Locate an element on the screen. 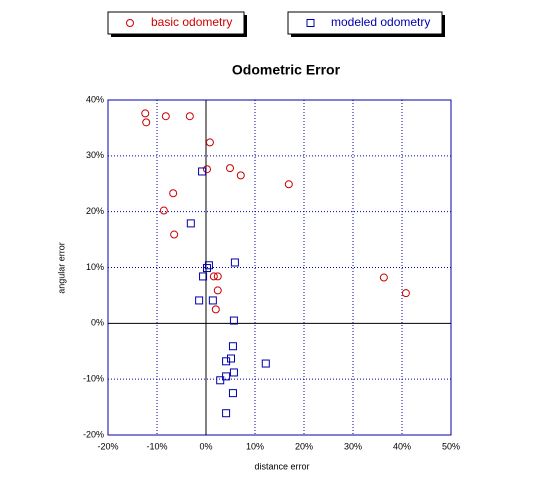  y-axis-label: angular error is located at coordinates (61, 268).